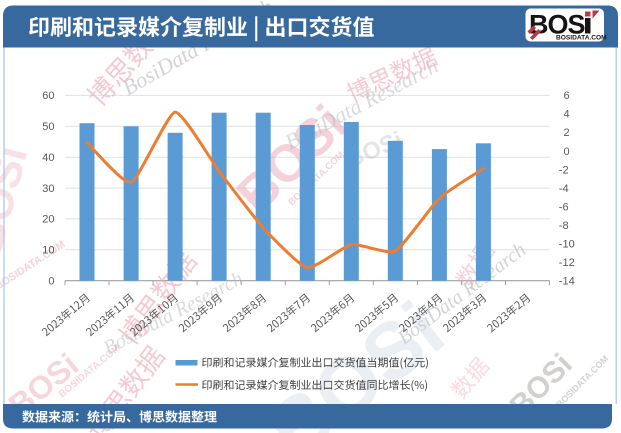  Describe the element at coordinates (48, 251) in the screenshot. I see `svg-text: 10` at that location.